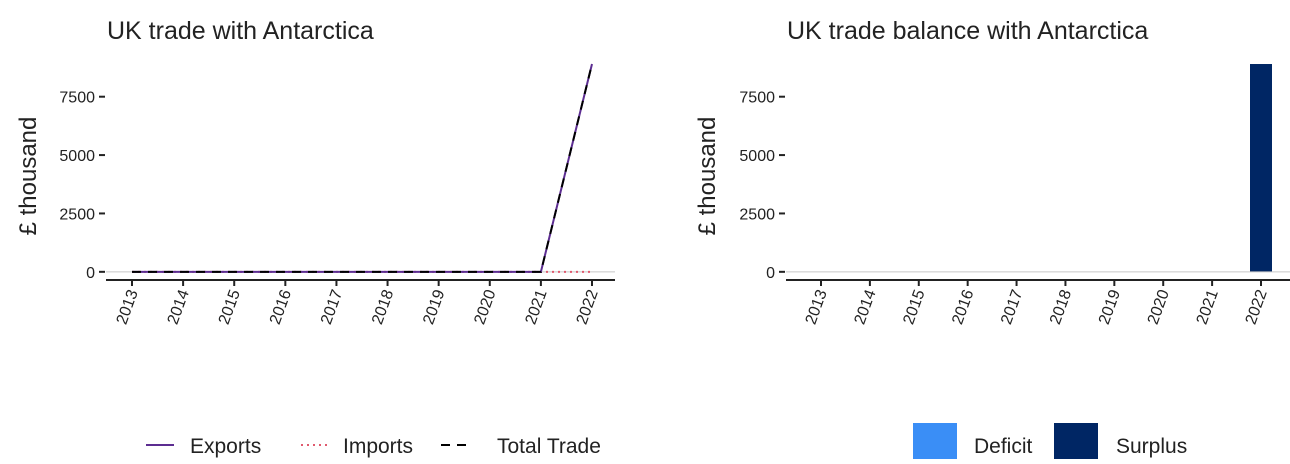 The width and height of the screenshot is (1290, 464). What do you see at coordinates (77, 156) in the screenshot?
I see `line-chart-y-tick-label: 5000` at bounding box center [77, 156].